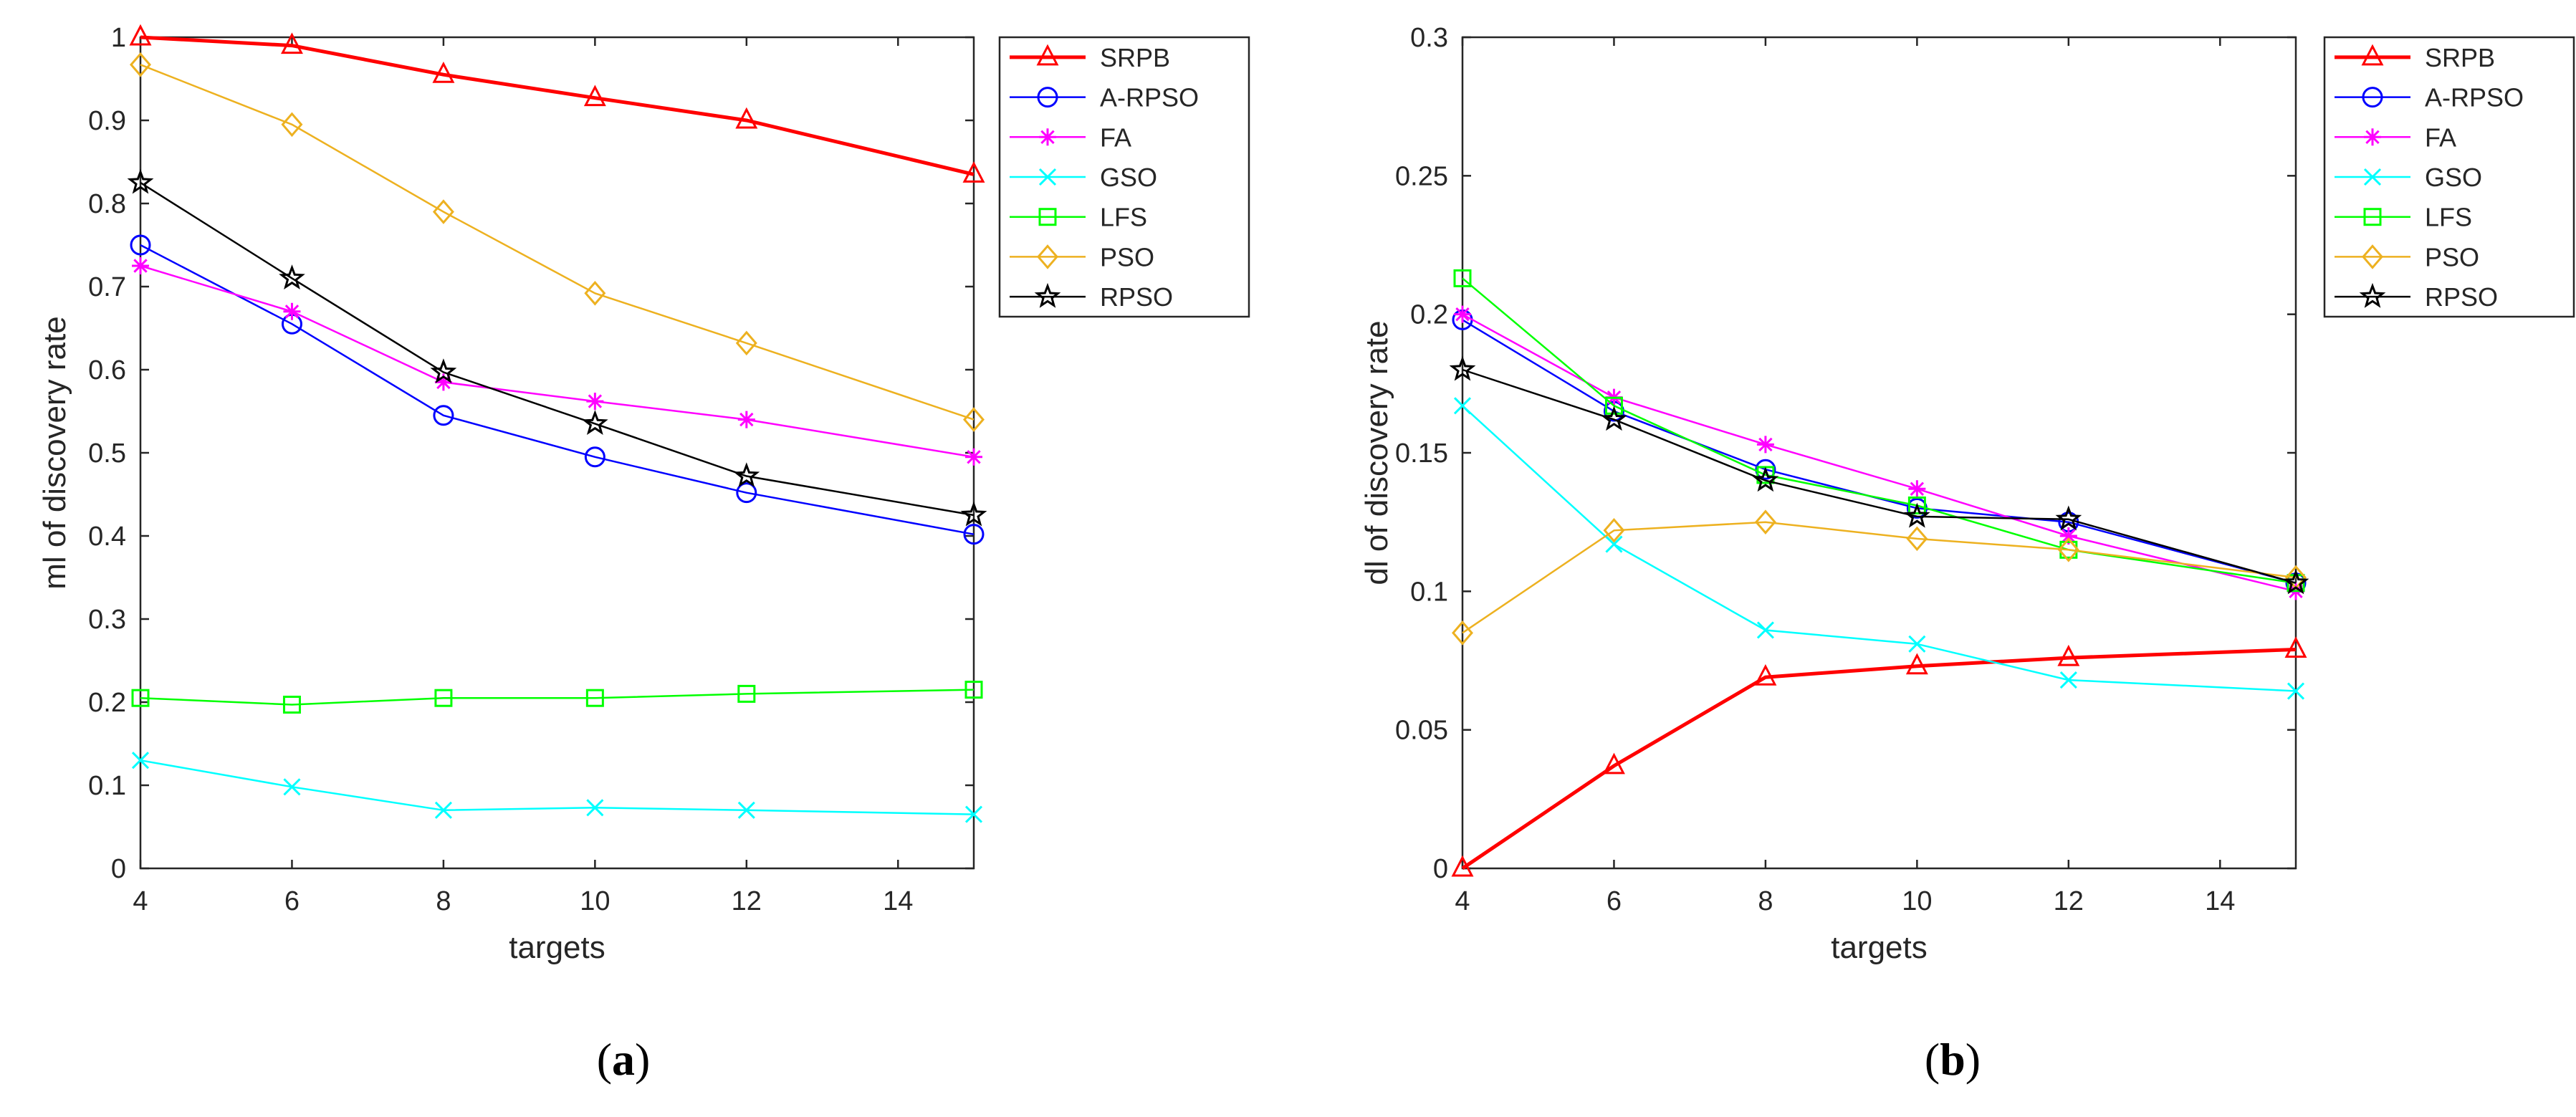 Image resolution: width=2576 pixels, height=1117 pixels. I want to click on y-tick-label: 0.1, so click(107, 786).